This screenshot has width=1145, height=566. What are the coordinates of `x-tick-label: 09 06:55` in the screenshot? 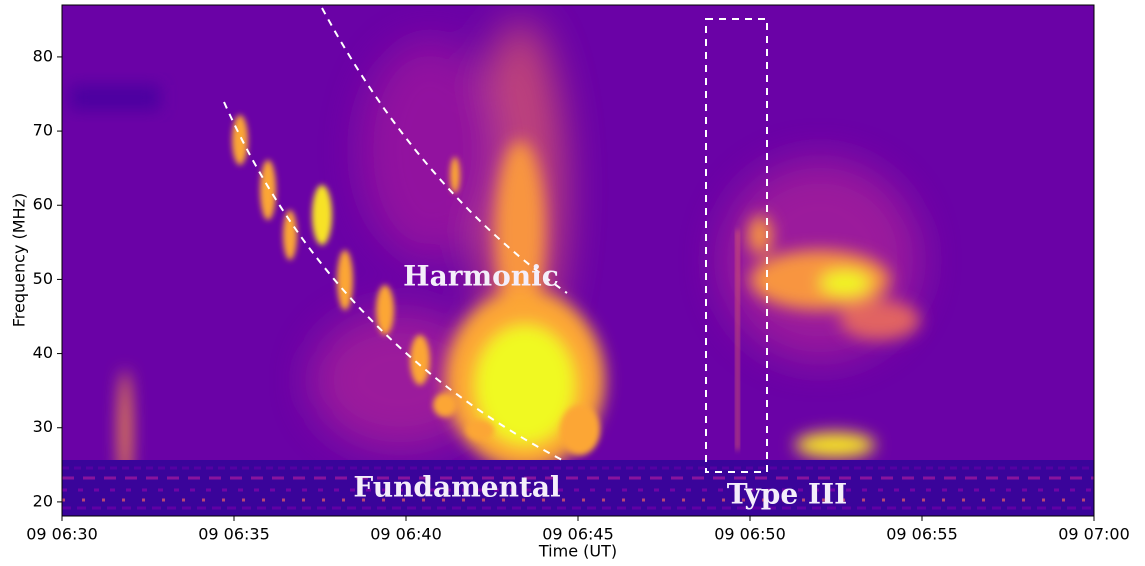 It's located at (922, 534).